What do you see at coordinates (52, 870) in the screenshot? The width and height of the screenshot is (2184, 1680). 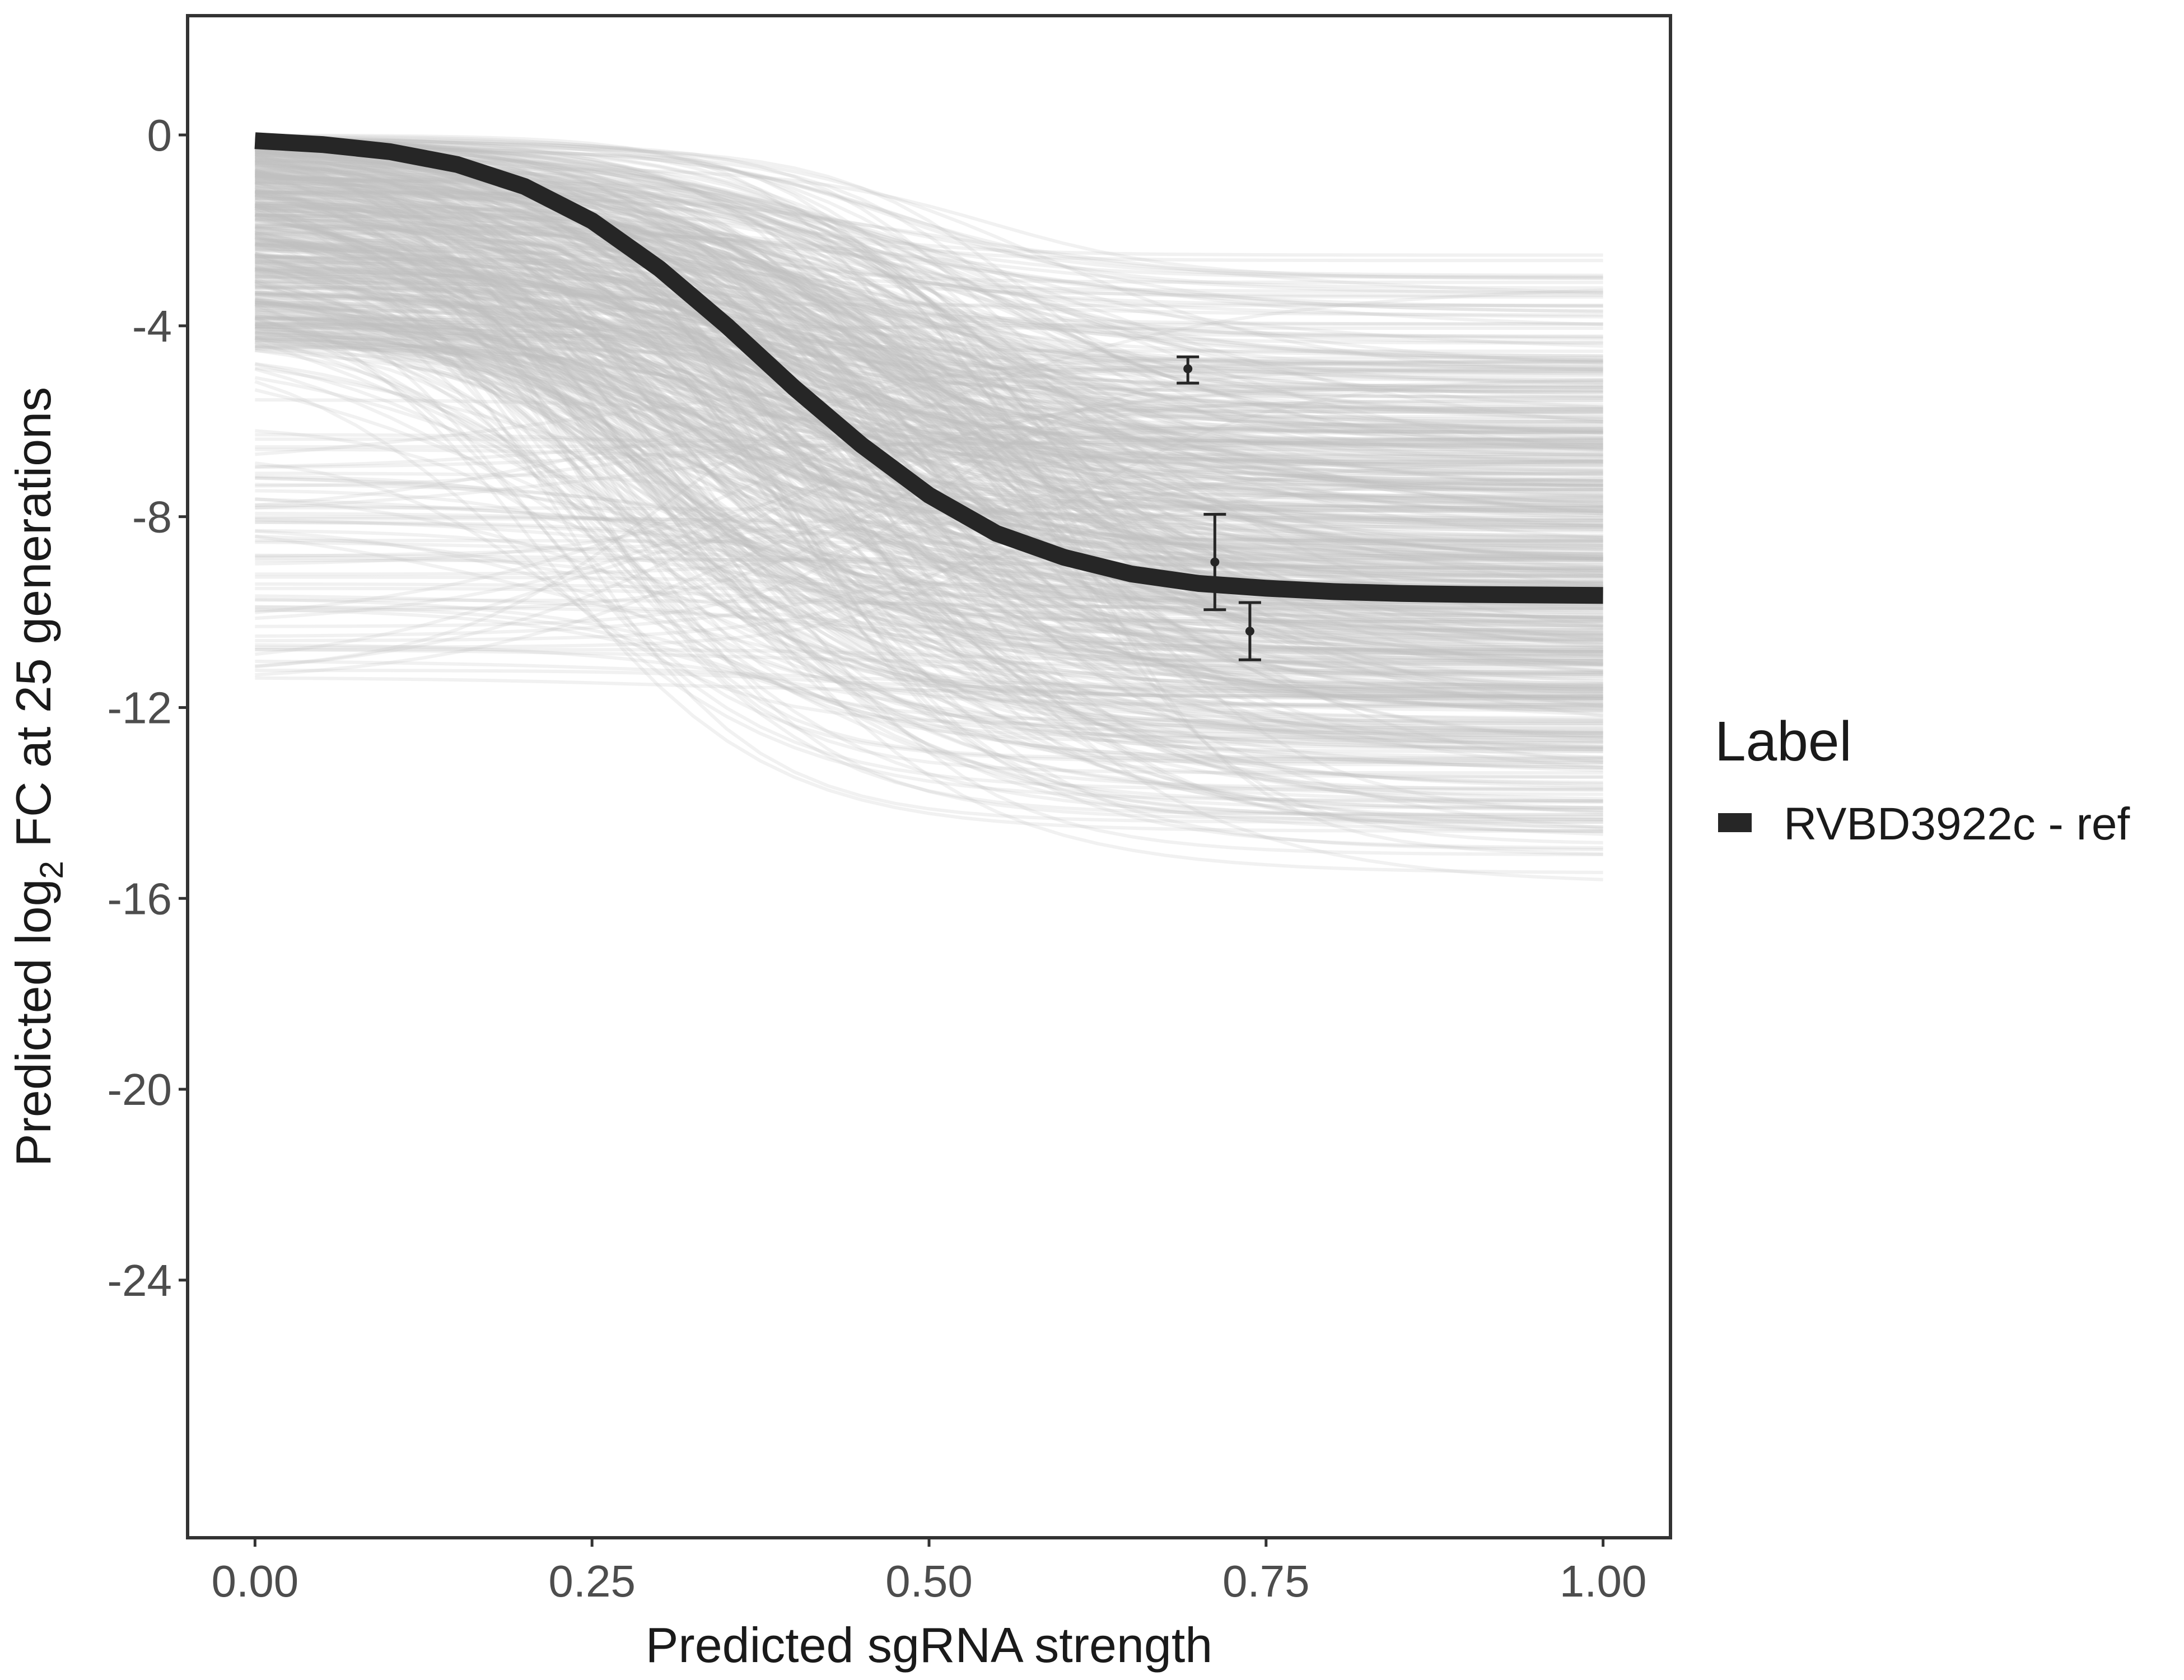 I see `y-axis-title-subscript: 2` at bounding box center [52, 870].